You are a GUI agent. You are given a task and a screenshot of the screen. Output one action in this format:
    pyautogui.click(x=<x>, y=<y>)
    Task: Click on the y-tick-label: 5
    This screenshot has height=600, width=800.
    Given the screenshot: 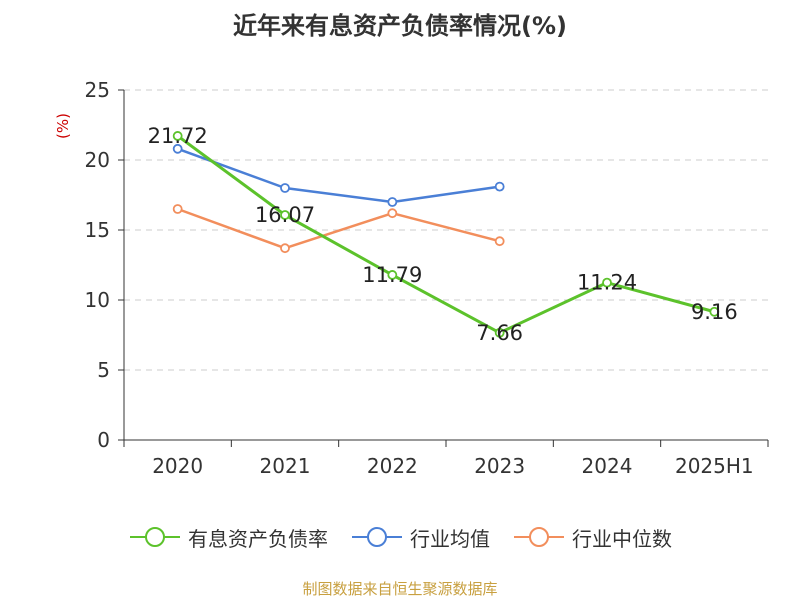 What is the action you would take?
    pyautogui.click(x=103, y=370)
    